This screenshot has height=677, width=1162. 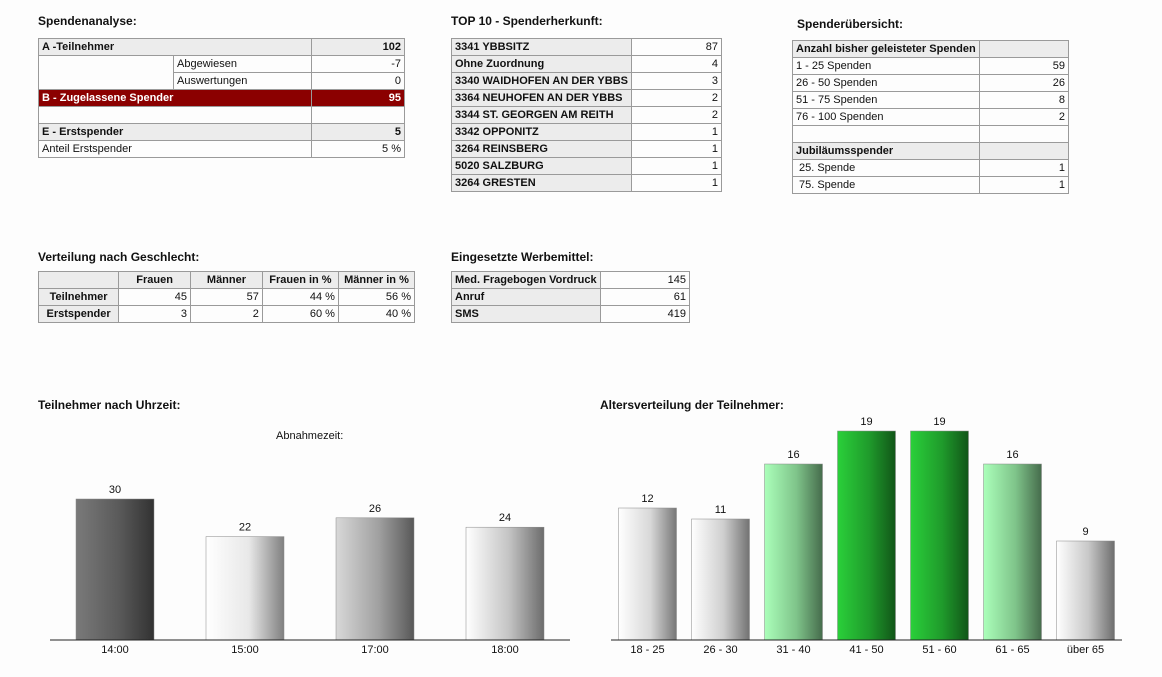 I want to click on table-row: 3344 ST. GEORGEN AM REITH 2, so click(x=587, y=115).